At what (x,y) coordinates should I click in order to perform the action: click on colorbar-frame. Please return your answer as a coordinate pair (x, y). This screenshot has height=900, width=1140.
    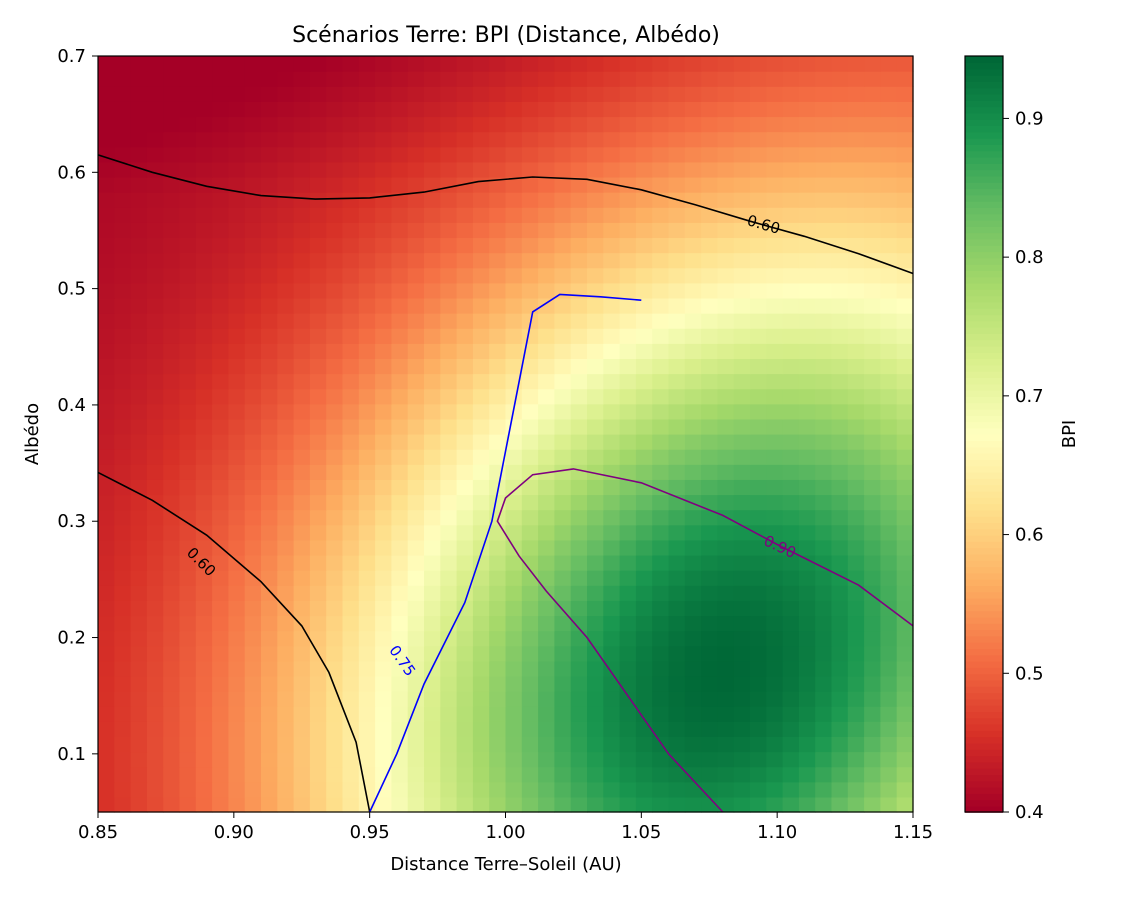
    Looking at the image, I should click on (984, 434).